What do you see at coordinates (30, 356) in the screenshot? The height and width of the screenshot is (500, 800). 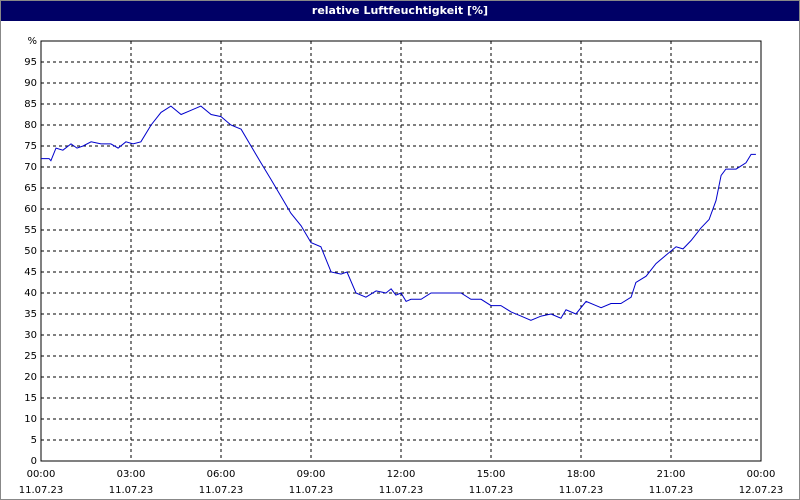 I see `y-tick-label: 25` at bounding box center [30, 356].